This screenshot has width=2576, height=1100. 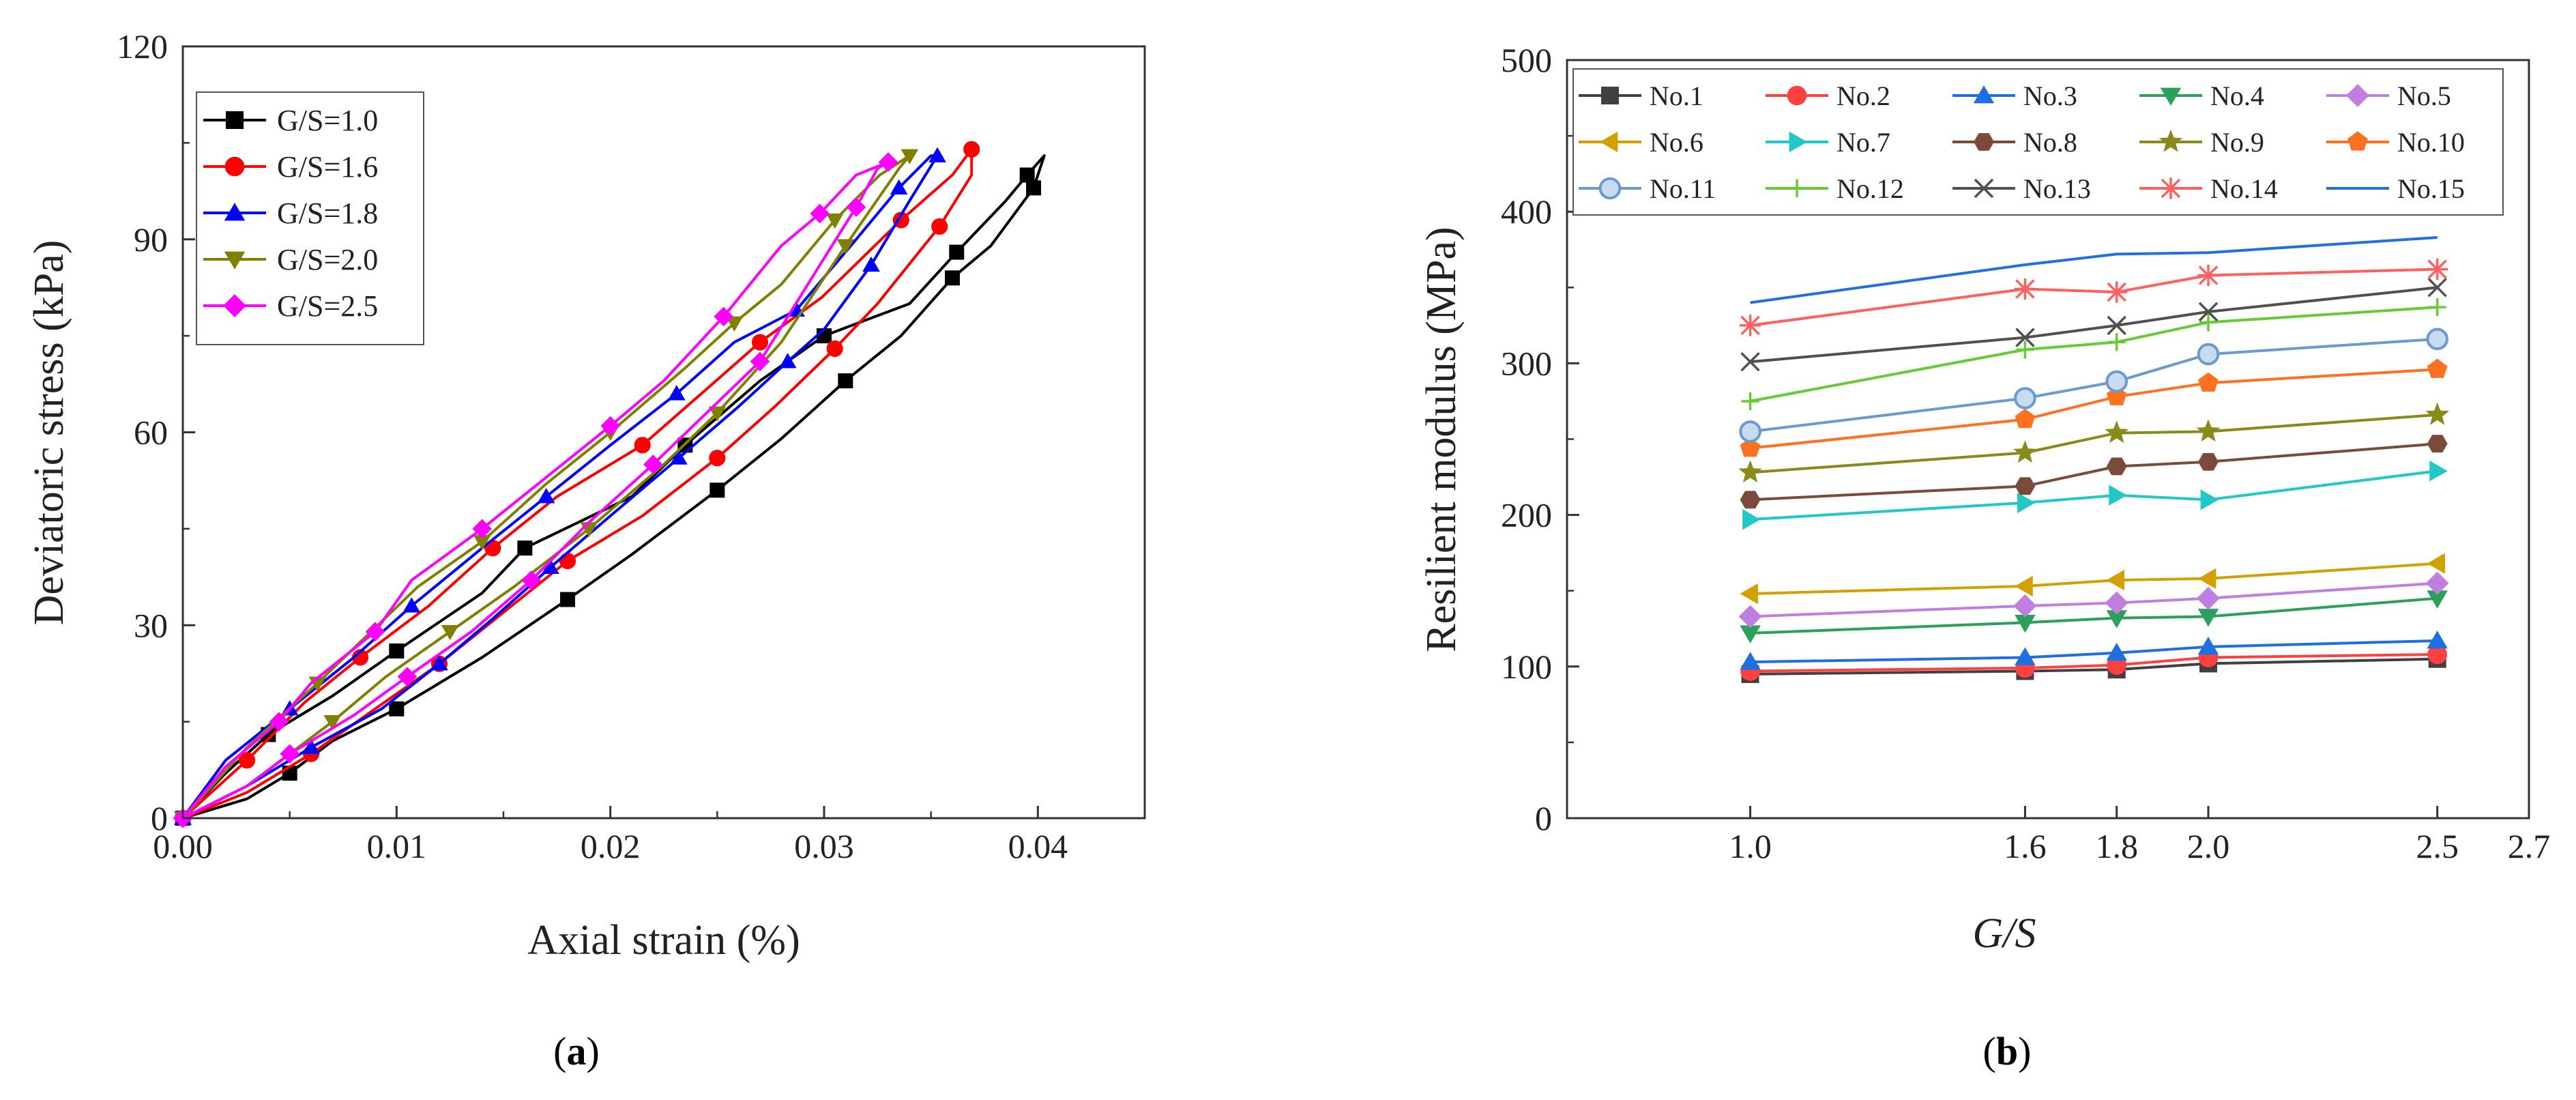 What do you see at coordinates (49, 433) in the screenshot?
I see `chart-a-y-axis-title: Deviatoric stress (kPa)` at bounding box center [49, 433].